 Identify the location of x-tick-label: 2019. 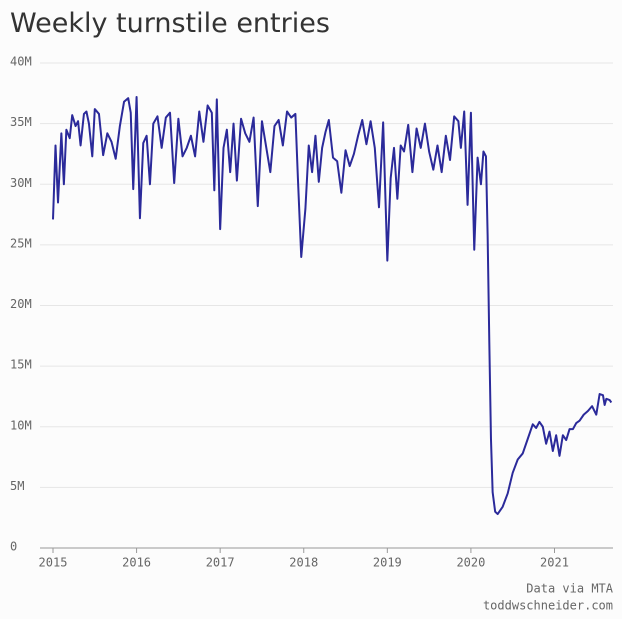
(387, 563).